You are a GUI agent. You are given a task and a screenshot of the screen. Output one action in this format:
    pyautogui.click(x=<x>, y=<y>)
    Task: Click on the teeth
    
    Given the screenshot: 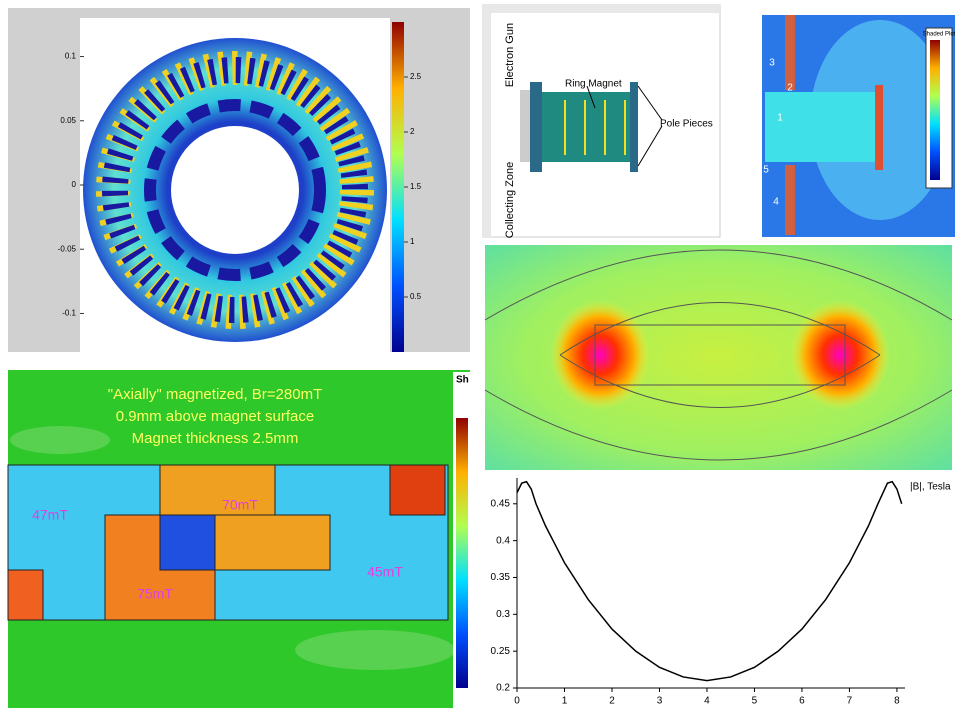 What is the action you would take?
    pyautogui.click(x=235, y=190)
    